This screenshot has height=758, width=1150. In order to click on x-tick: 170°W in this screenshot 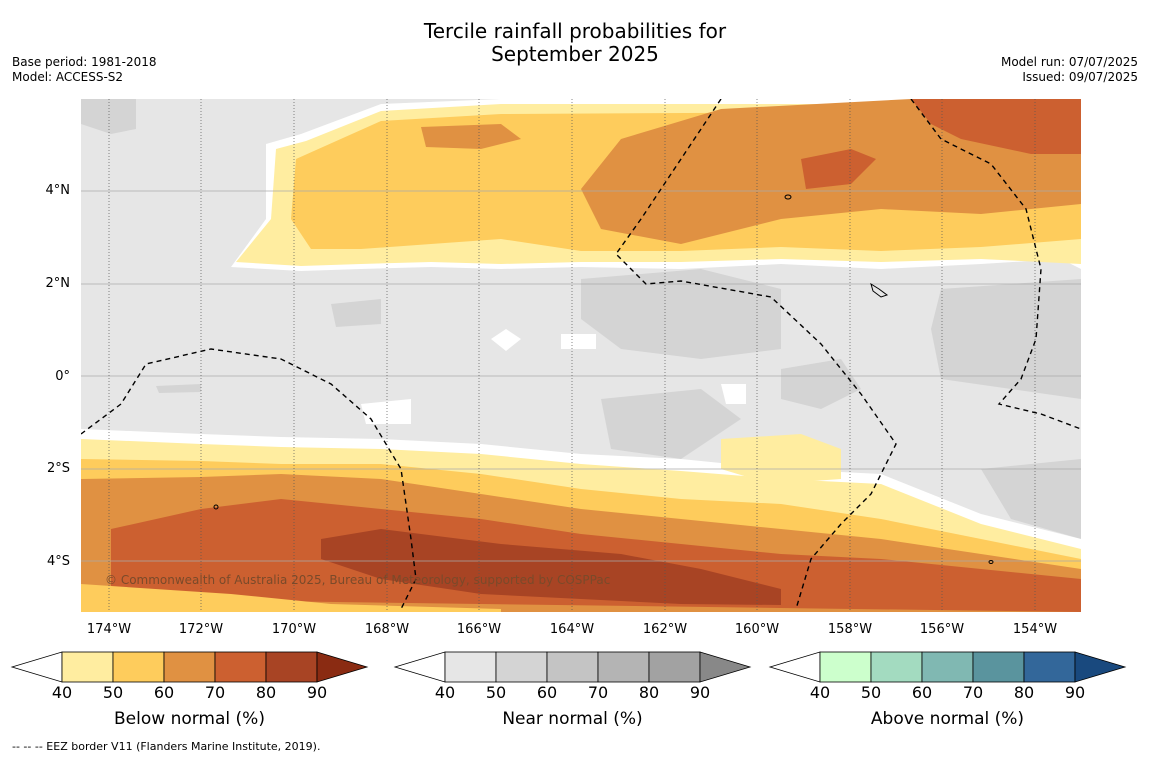, I will do `click(294, 629)`.